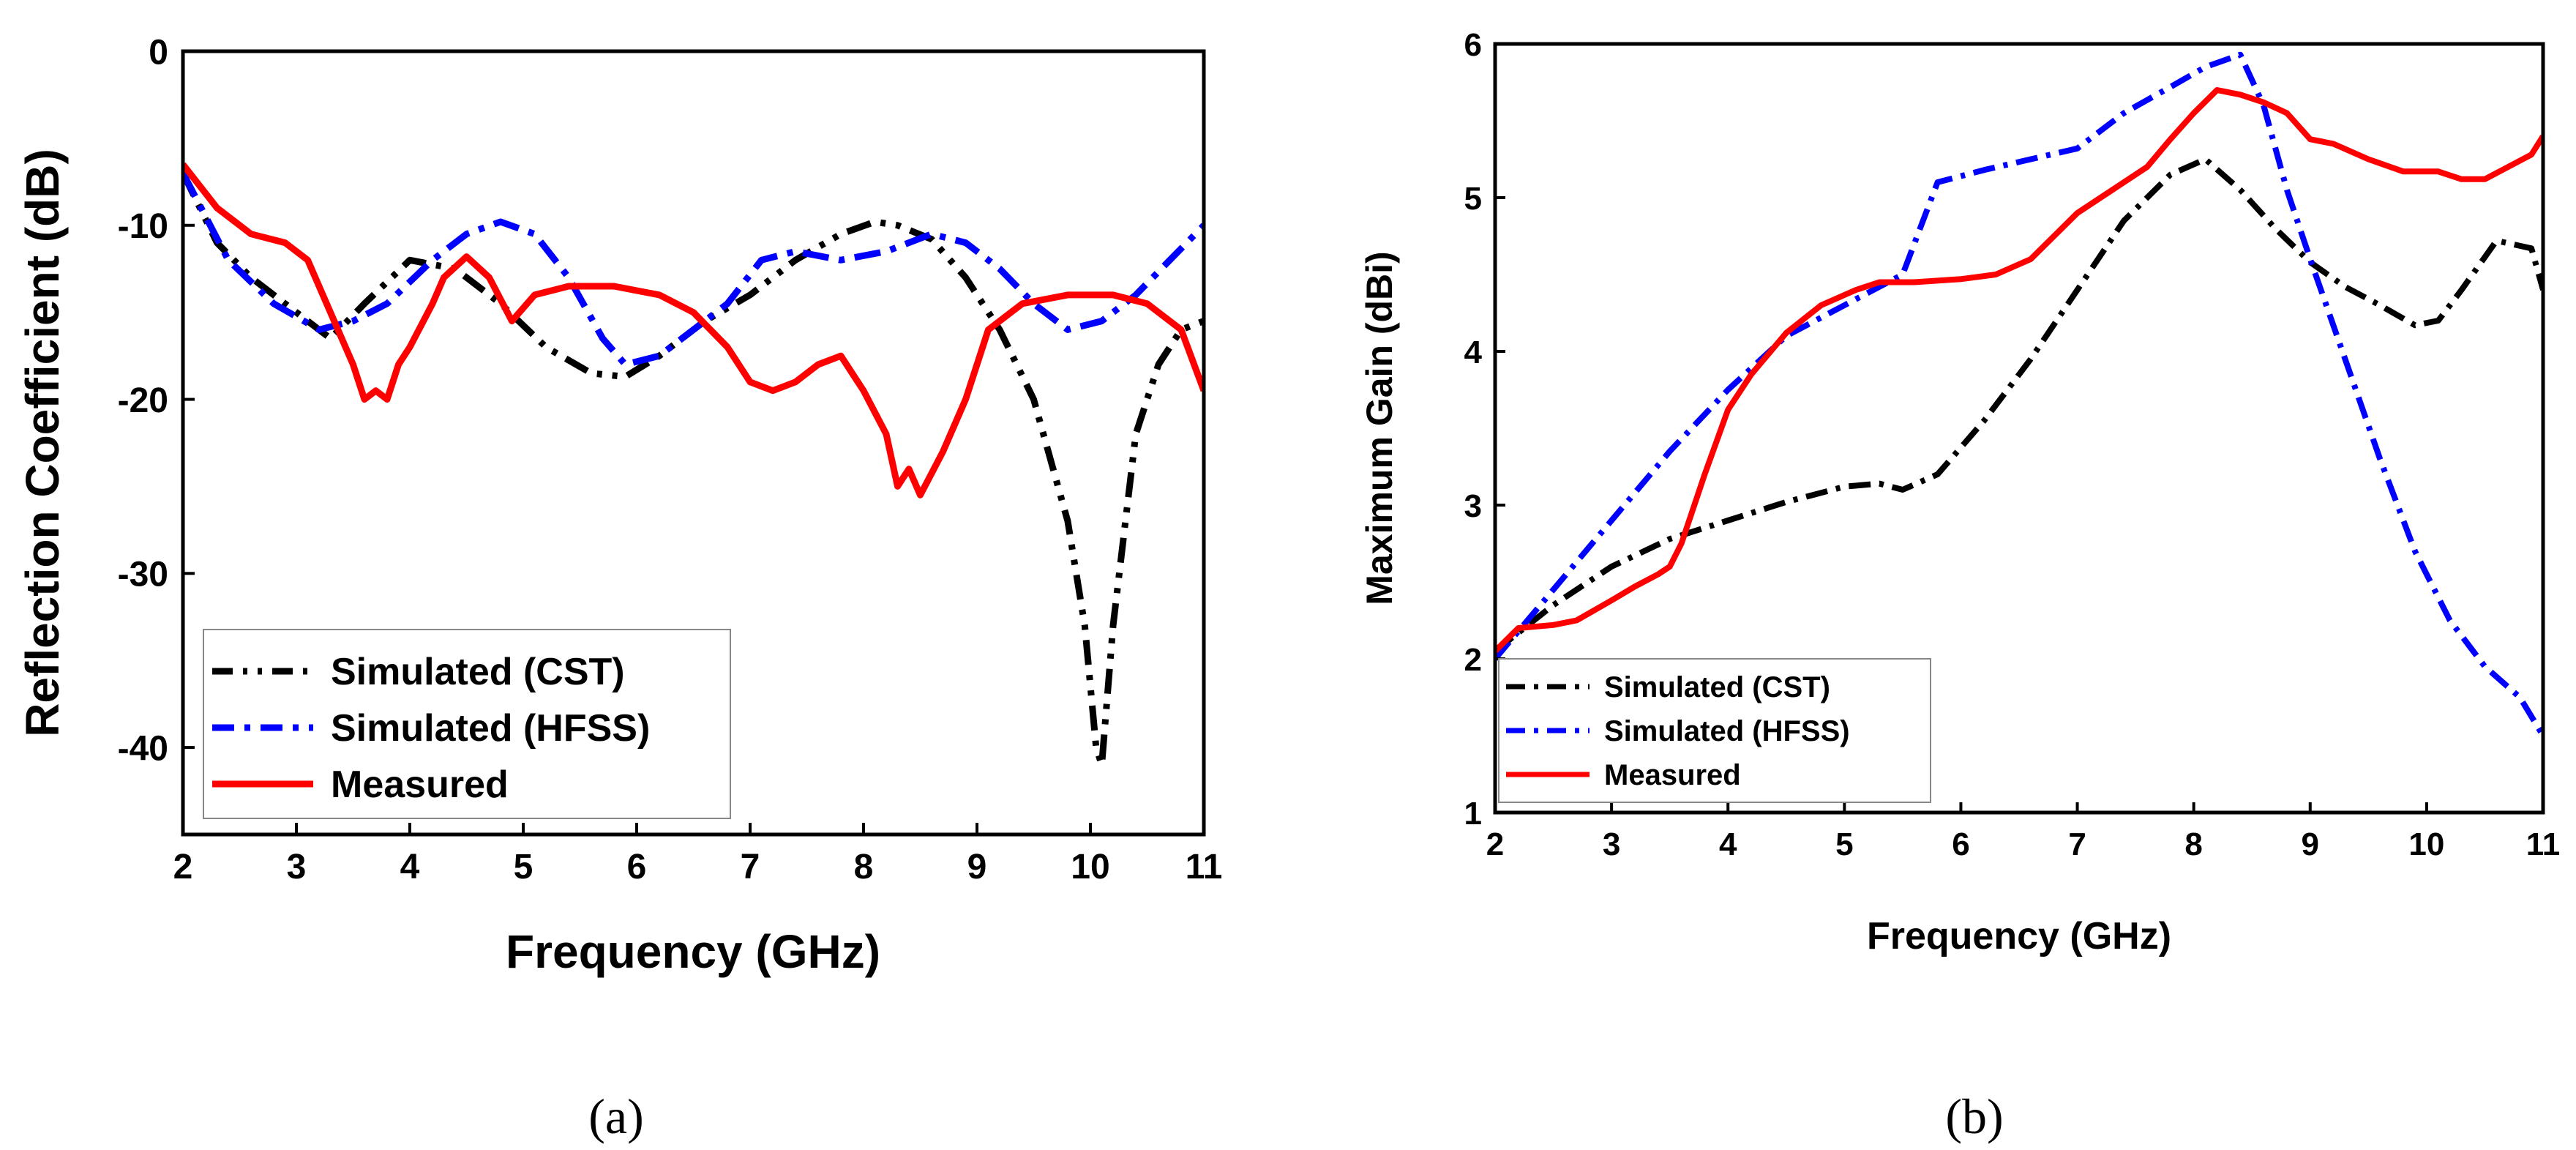 This screenshot has width=2576, height=1150. What do you see at coordinates (1960, 844) in the screenshot?
I see `chart-b-xtick-label: 6` at bounding box center [1960, 844].